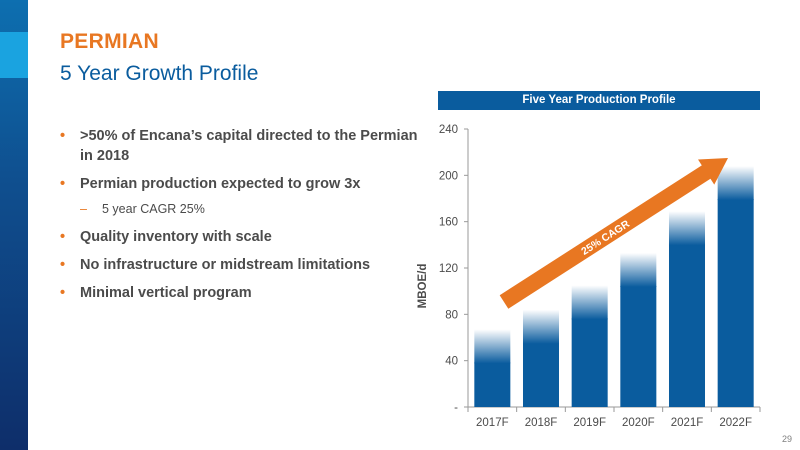 This screenshot has height=450, width=800. I want to click on cagr-annotation-label: 25% CAGR, so click(605, 238).